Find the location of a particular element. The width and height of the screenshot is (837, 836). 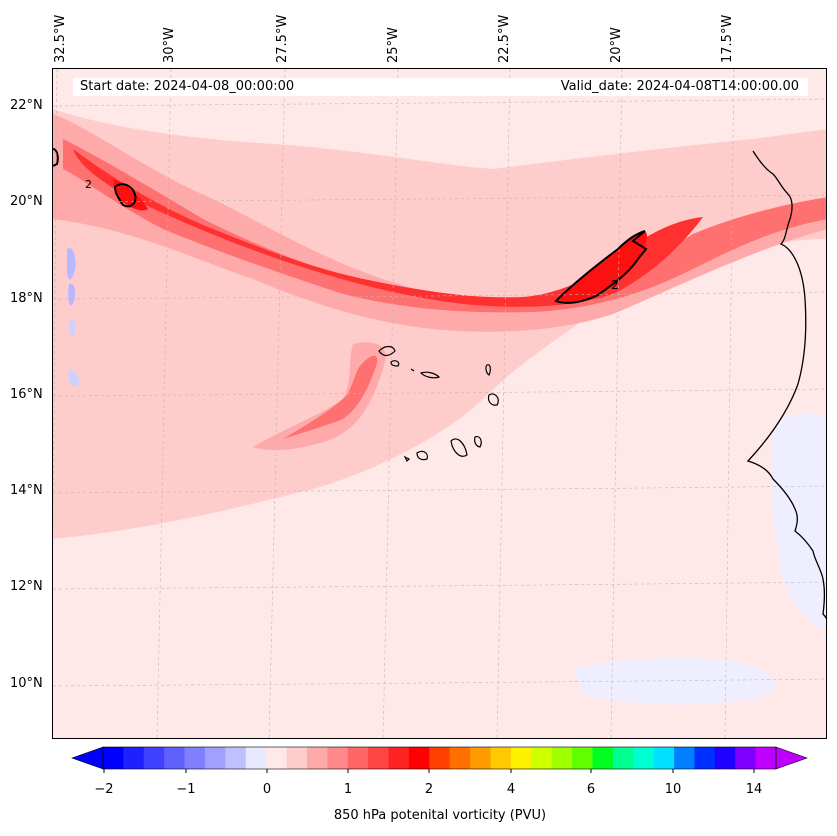

date-strip is located at coordinates (440, 87).